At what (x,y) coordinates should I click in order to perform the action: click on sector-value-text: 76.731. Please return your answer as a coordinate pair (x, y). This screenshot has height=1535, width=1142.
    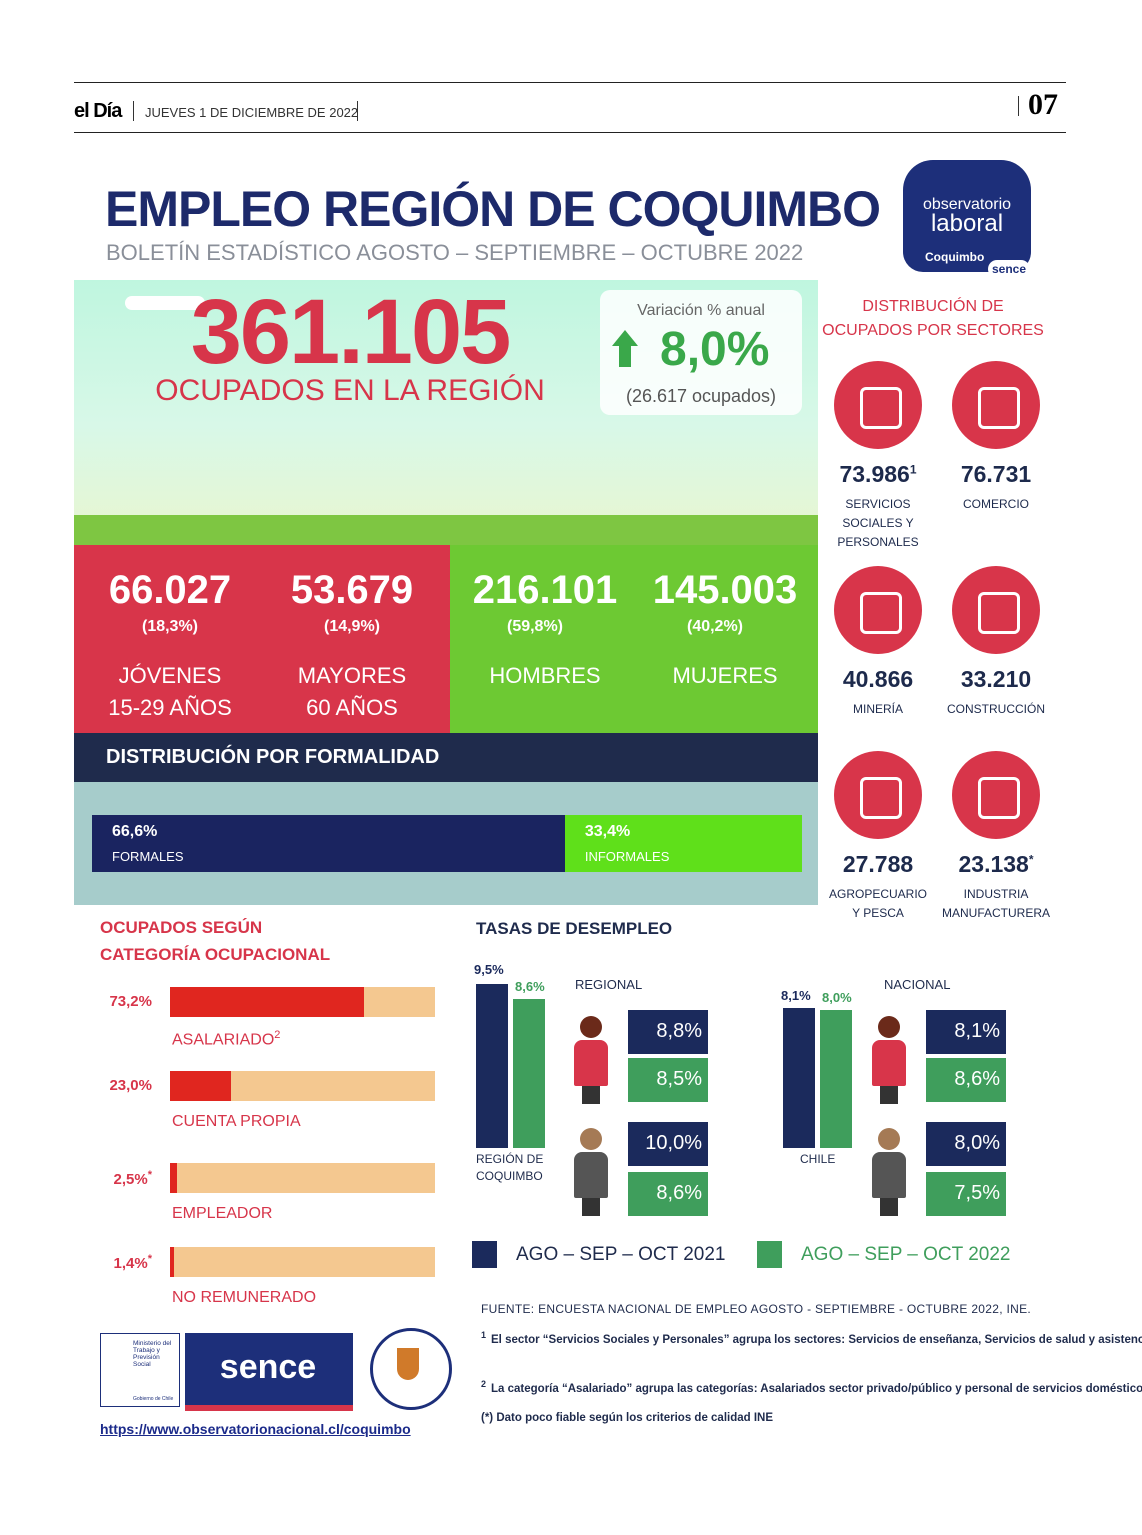
    Looking at the image, I should click on (996, 474).